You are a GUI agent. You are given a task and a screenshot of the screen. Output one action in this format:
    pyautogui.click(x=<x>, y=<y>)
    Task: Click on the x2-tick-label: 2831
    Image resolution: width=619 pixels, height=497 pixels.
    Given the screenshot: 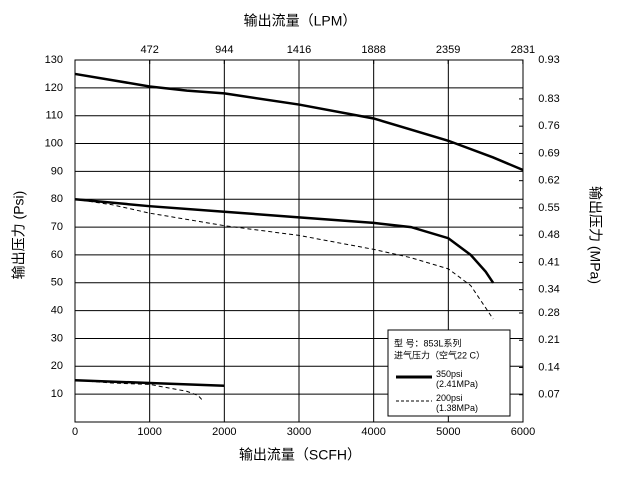 What is the action you would take?
    pyautogui.click(x=523, y=50)
    